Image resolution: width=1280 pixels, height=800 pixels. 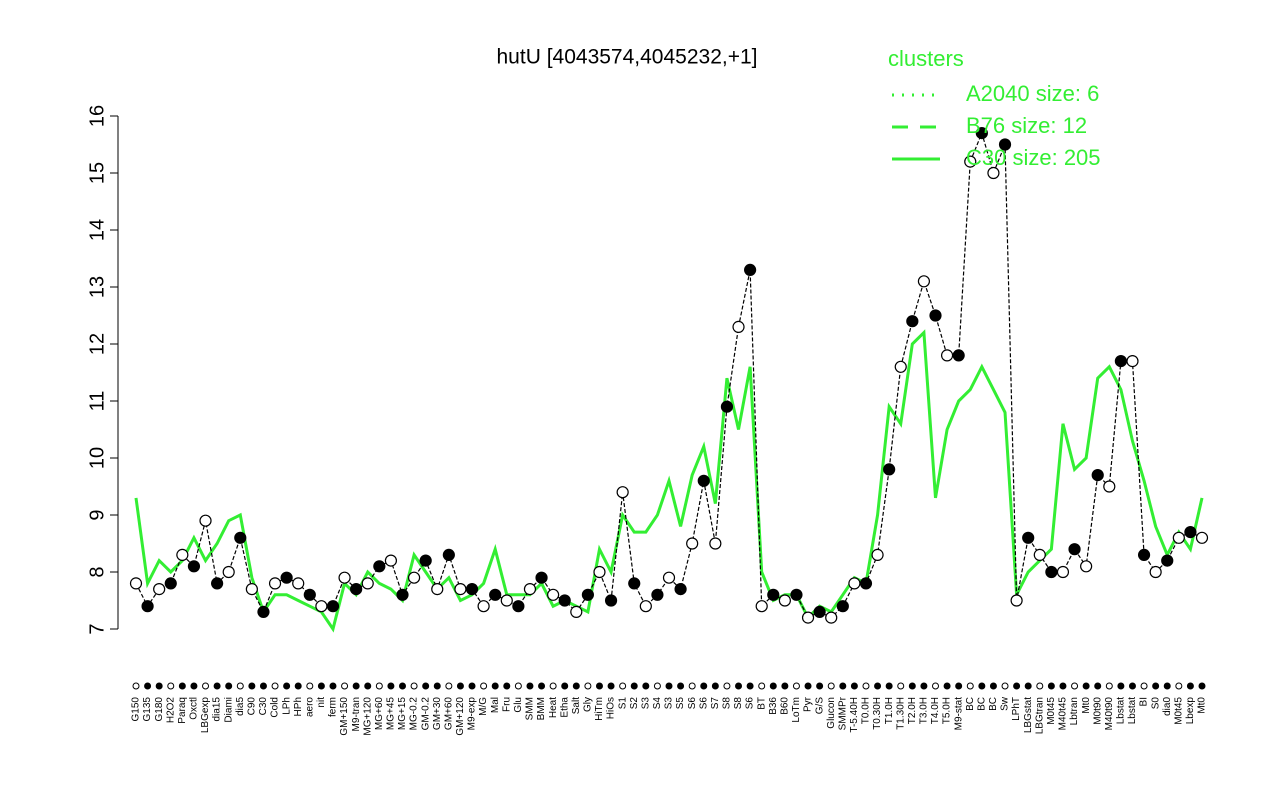 What do you see at coordinates (275, 707) in the screenshot?
I see `x-tick-label: Cold` at bounding box center [275, 707].